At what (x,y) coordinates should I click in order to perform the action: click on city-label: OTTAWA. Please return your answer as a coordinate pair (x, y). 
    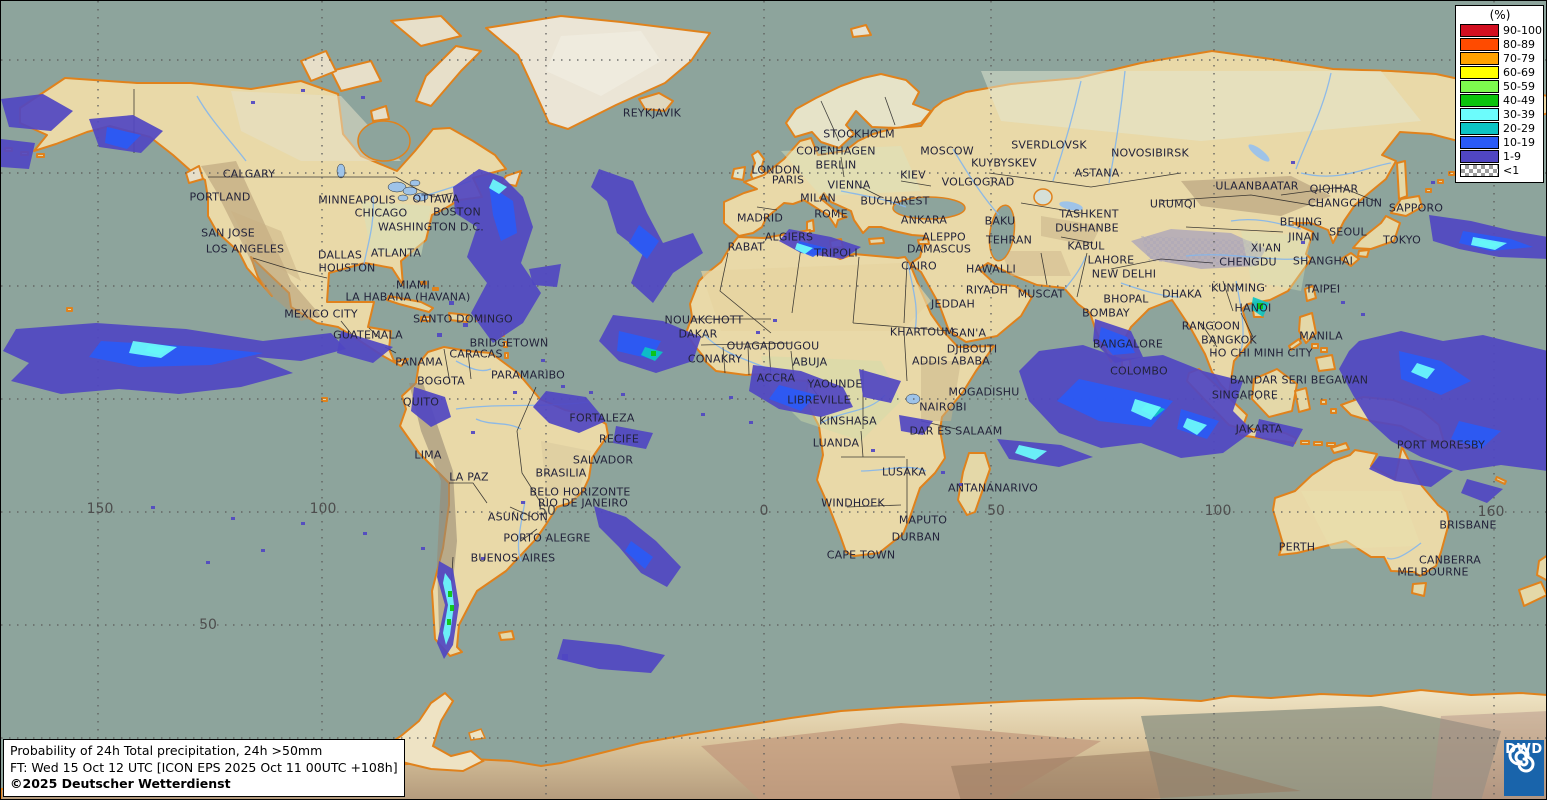
    Looking at the image, I should click on (436, 199).